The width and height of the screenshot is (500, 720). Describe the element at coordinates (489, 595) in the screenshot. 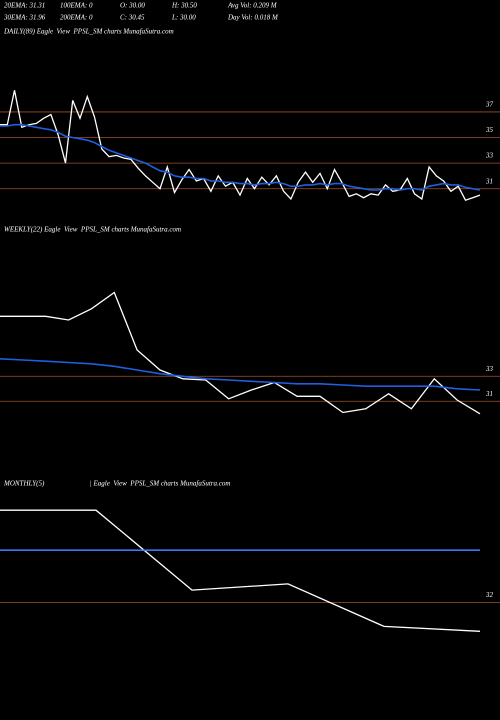

I see `y-tick-label: 32` at that location.